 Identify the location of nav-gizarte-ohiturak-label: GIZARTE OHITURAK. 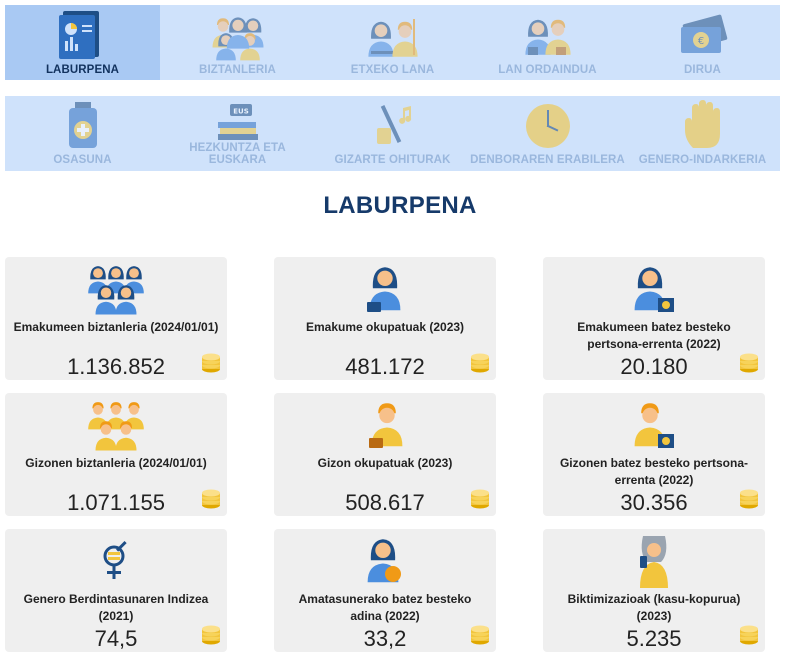
(392, 160).